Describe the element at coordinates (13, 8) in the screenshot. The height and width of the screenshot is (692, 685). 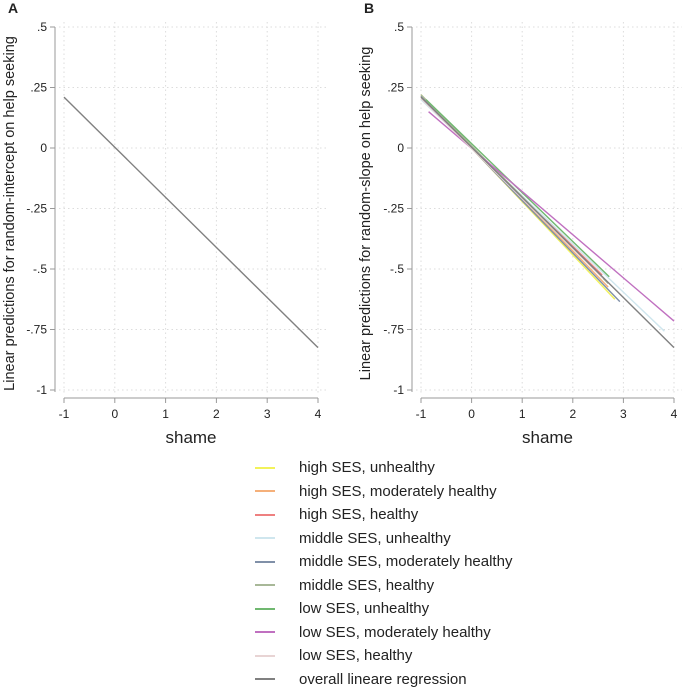
I see `panel-label: A` at that location.